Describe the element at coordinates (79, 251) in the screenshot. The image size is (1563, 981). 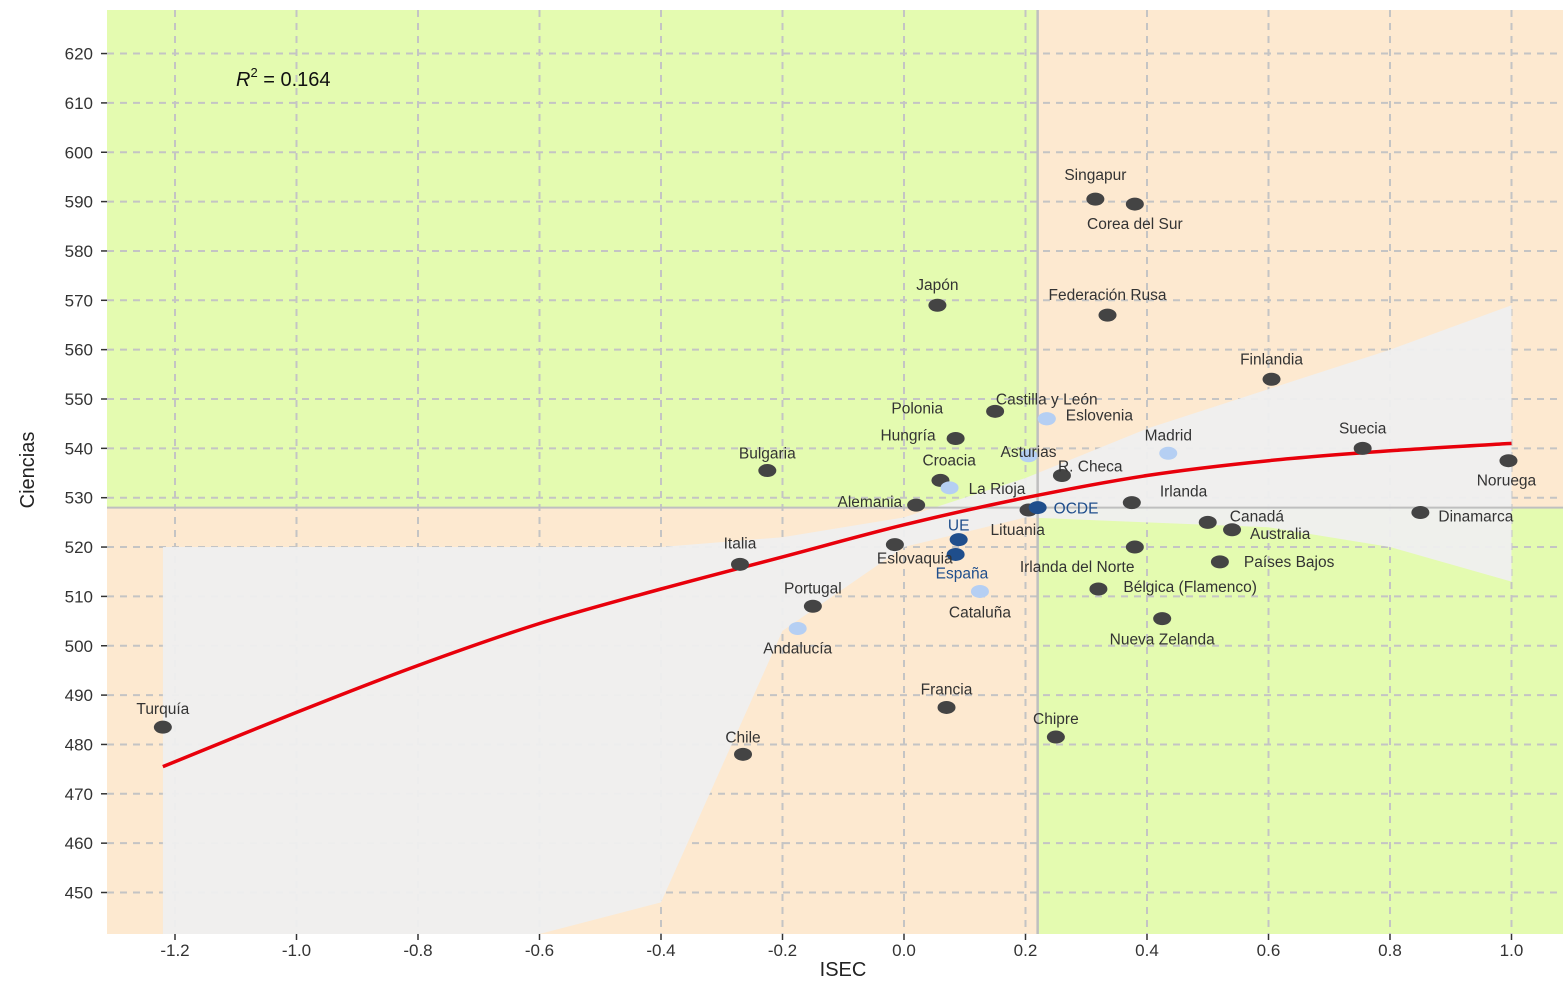
I see `y-tick-label: 580` at that location.